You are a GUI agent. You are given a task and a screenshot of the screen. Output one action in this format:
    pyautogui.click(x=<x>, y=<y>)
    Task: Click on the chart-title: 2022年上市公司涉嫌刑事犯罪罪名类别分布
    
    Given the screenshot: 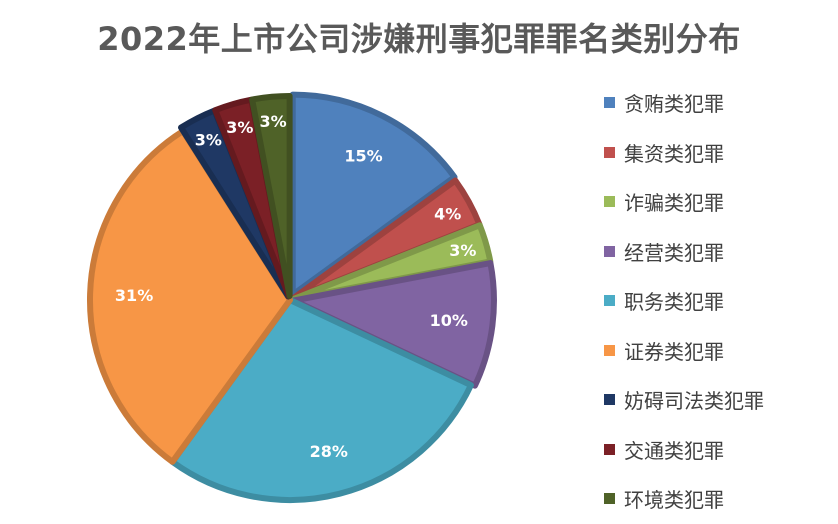 What is the action you would take?
    pyautogui.click(x=419, y=39)
    